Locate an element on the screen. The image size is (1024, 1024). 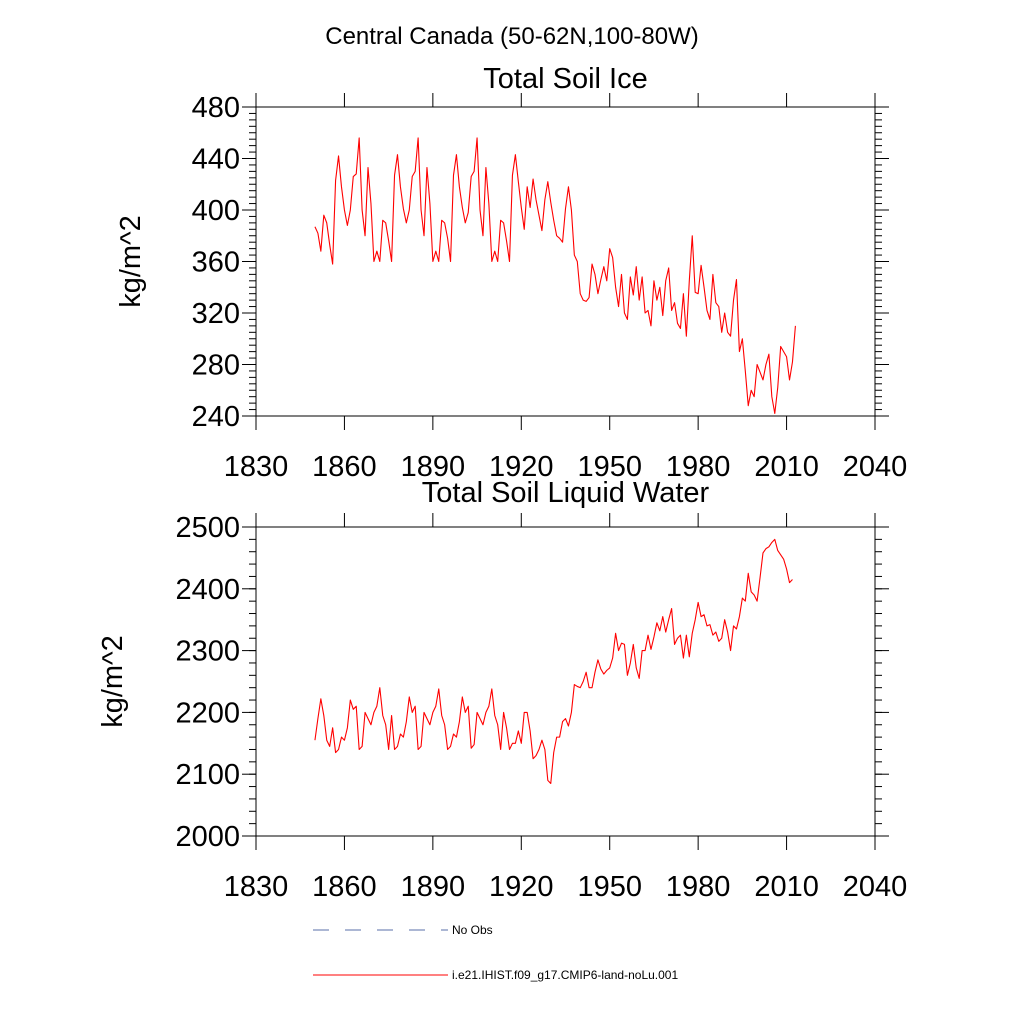
soil-ice-title: Total Soil Ice is located at coordinates (565, 79).